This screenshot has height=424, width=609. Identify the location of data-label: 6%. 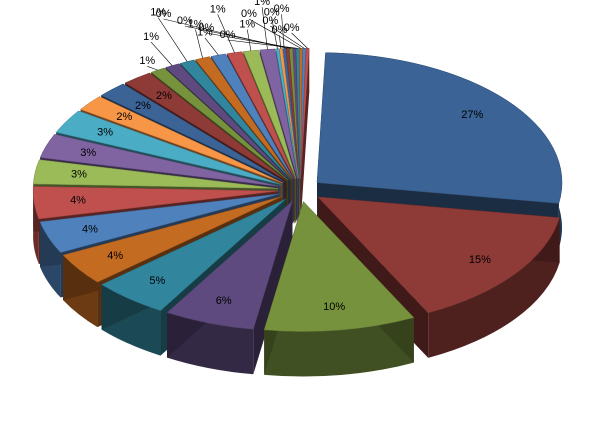
(224, 301).